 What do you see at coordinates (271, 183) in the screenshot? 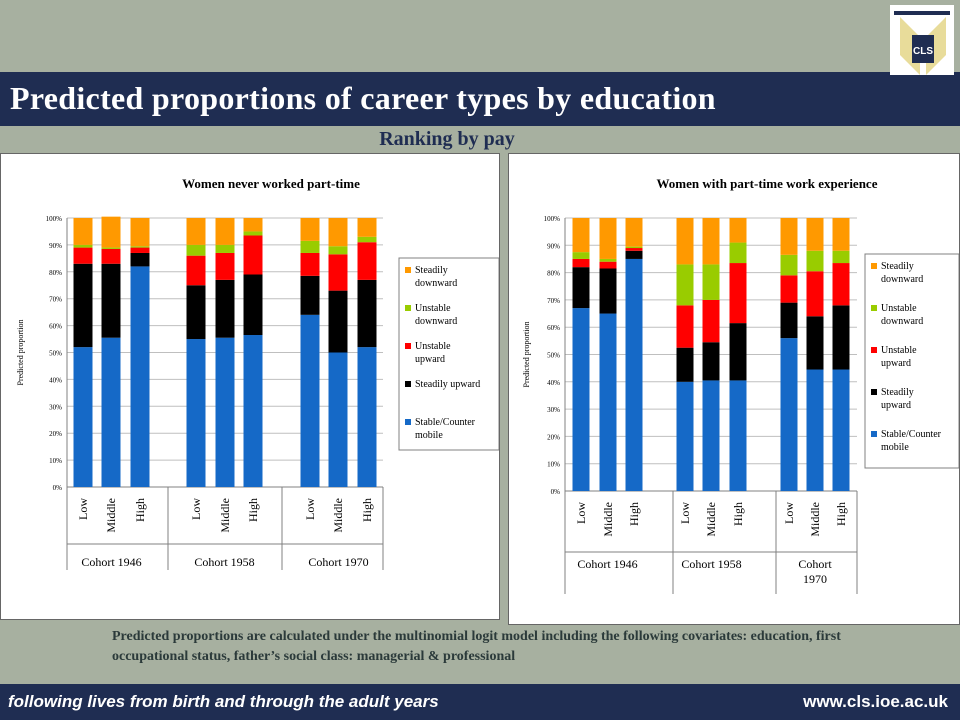
I see `chart-title: Women never worked part-time` at bounding box center [271, 183].